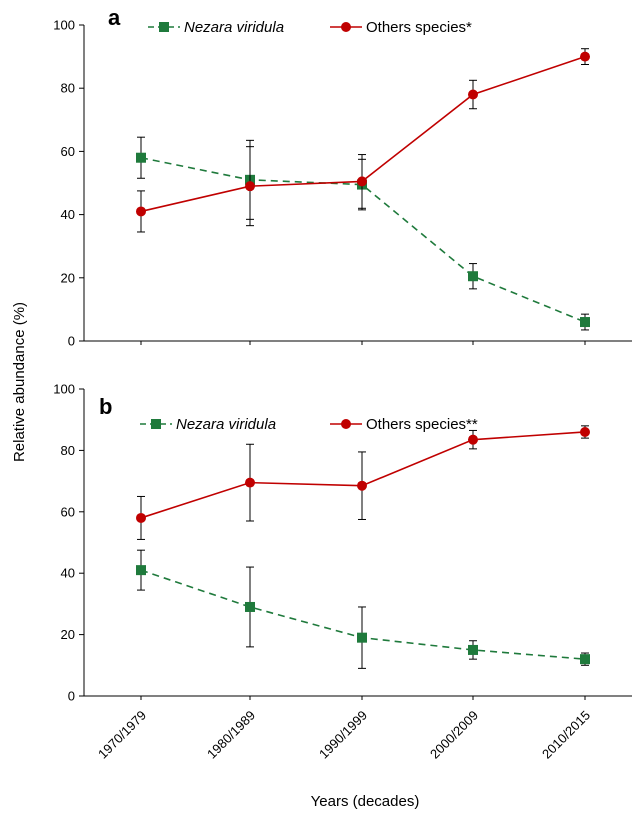 Image resolution: width=638 pixels, height=819 pixels. What do you see at coordinates (566, 735) in the screenshot?
I see `x-tick-label: 2010/2015` at bounding box center [566, 735].